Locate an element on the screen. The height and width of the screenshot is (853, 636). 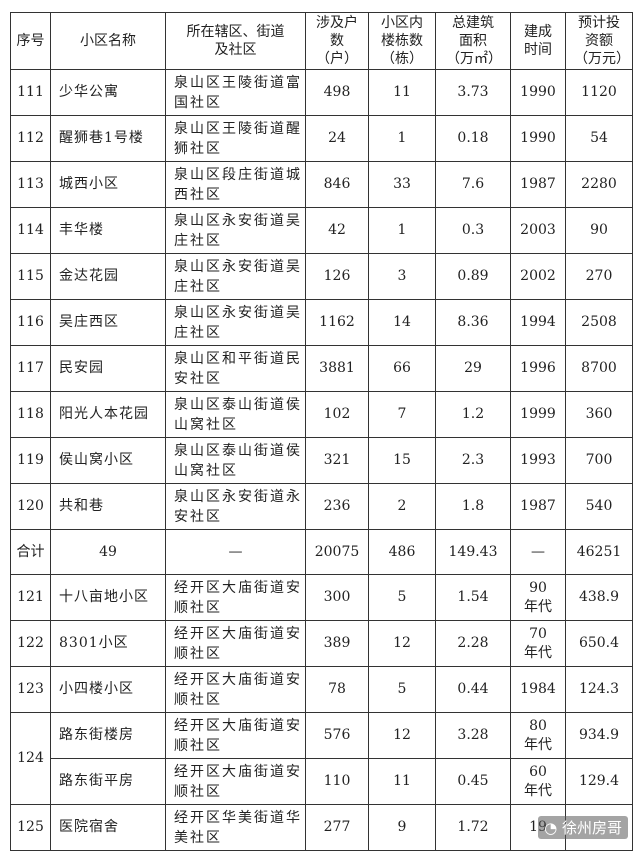
cell-investment: 360 is located at coordinates (599, 414).